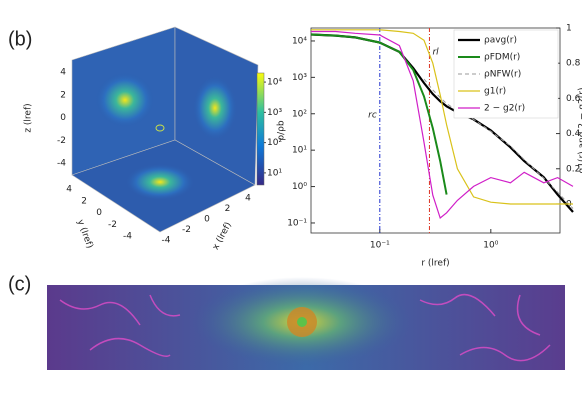 This screenshot has height=394, width=582. What do you see at coordinates (380, 246) in the screenshot?
I see `x-tick-label: 10⁻¹` at bounding box center [380, 246].